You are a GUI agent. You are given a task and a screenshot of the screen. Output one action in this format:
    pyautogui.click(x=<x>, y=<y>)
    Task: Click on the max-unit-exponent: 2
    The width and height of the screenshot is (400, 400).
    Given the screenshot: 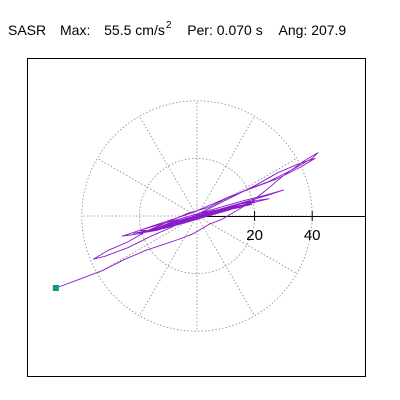 What is the action you would take?
    pyautogui.click(x=168, y=25)
    